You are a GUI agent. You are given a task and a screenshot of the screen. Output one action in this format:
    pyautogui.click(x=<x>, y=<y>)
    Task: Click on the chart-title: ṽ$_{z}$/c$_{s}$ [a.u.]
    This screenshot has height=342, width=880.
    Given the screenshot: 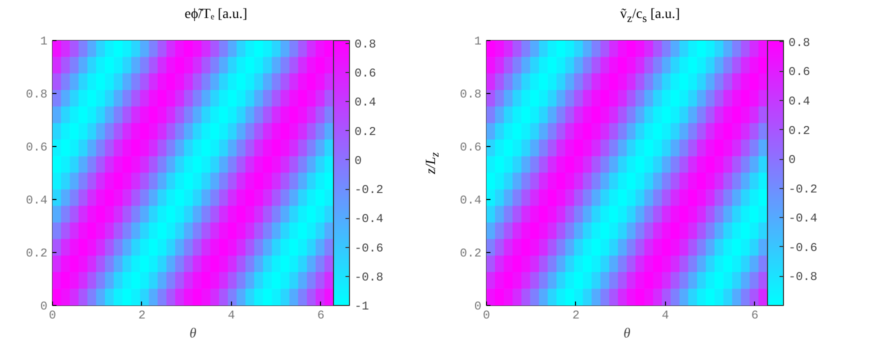 What is the action you would take?
    pyautogui.click(x=650, y=16)
    